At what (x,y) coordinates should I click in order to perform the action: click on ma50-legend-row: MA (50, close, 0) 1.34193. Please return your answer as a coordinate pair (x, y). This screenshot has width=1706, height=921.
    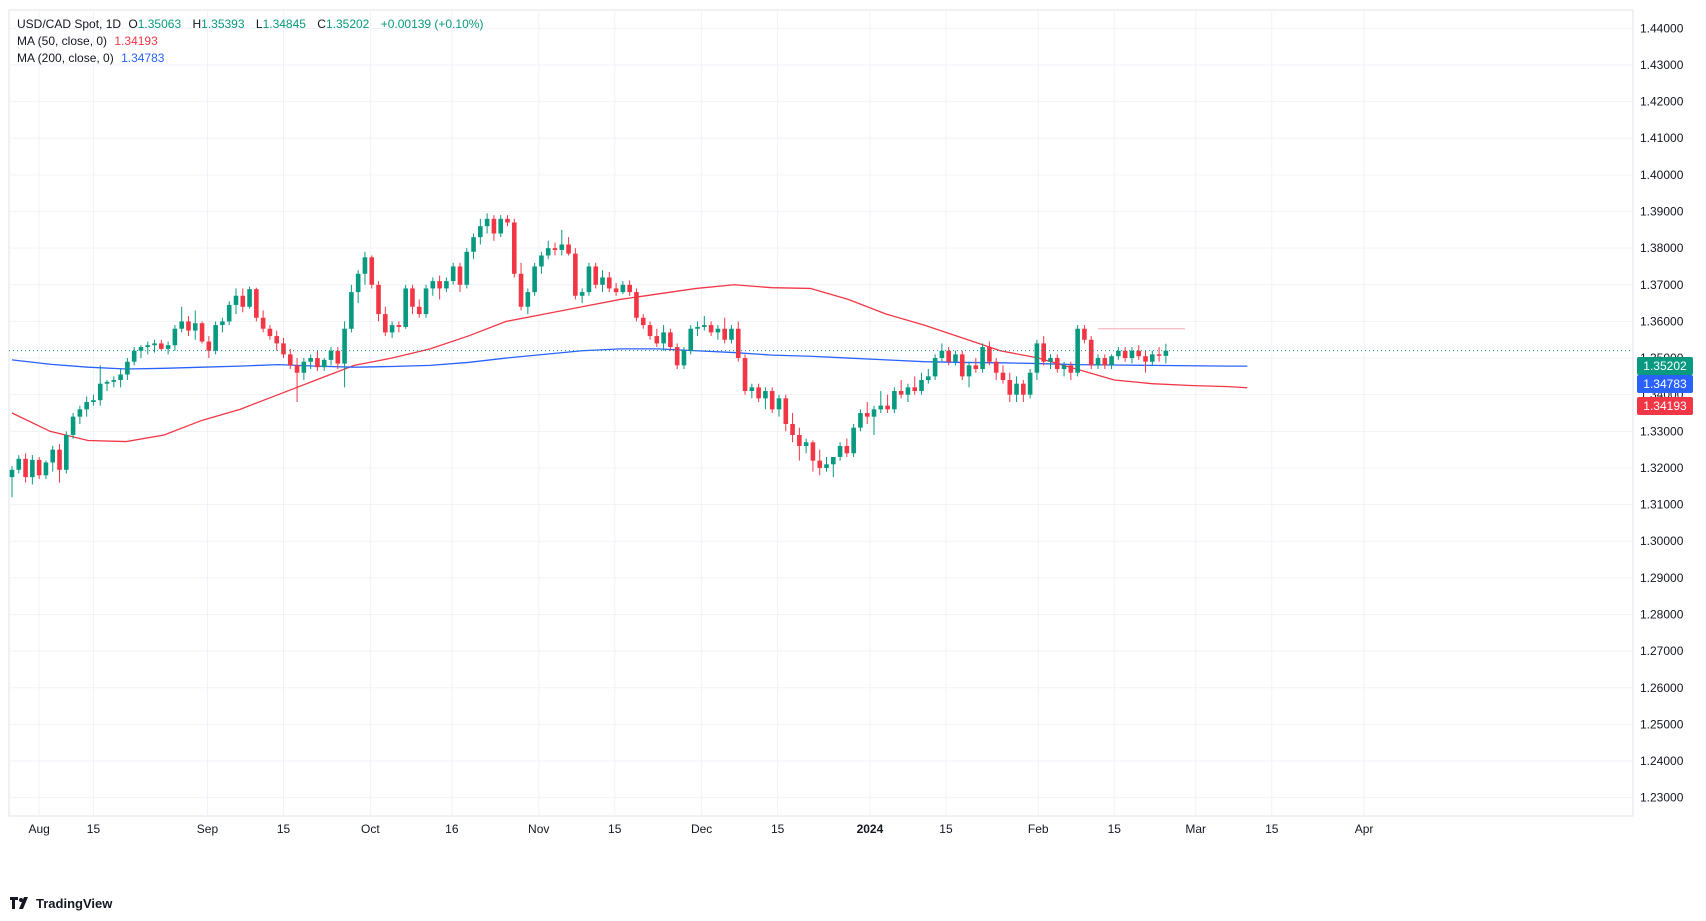
    Looking at the image, I should click on (252, 41).